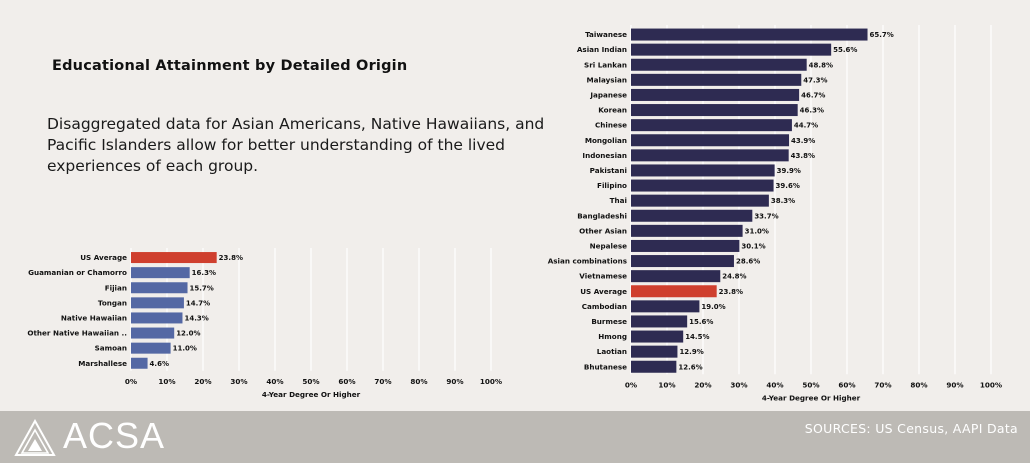  Describe the element at coordinates (102, 363) in the screenshot. I see `category-label: Marshallese` at that location.